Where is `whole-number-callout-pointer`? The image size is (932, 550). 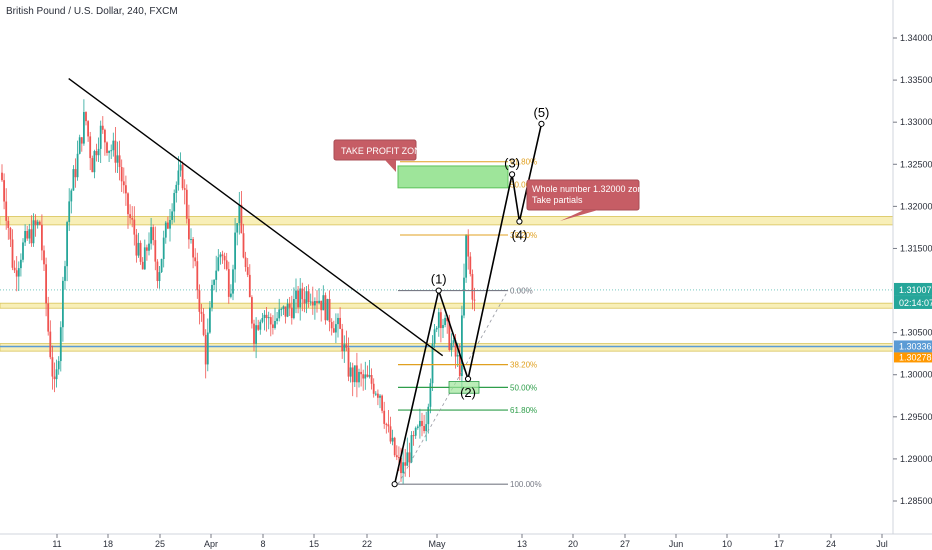 whole-number-callout-pointer is located at coordinates (579, 215).